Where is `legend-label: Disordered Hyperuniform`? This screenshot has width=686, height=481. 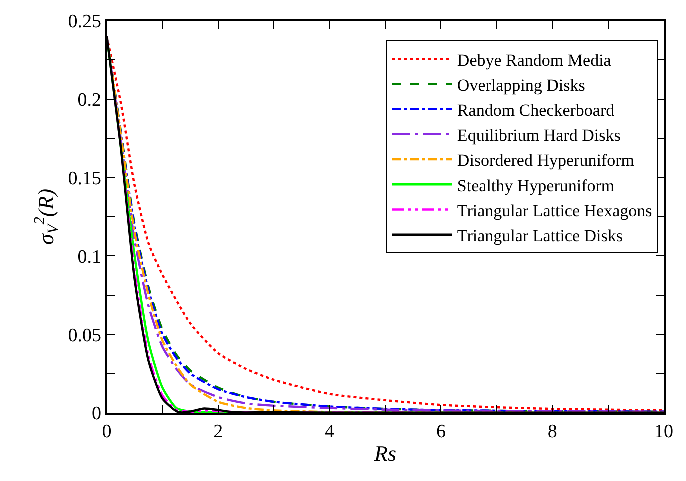 legend-label: Disordered Hyperuniform is located at coordinates (545, 160).